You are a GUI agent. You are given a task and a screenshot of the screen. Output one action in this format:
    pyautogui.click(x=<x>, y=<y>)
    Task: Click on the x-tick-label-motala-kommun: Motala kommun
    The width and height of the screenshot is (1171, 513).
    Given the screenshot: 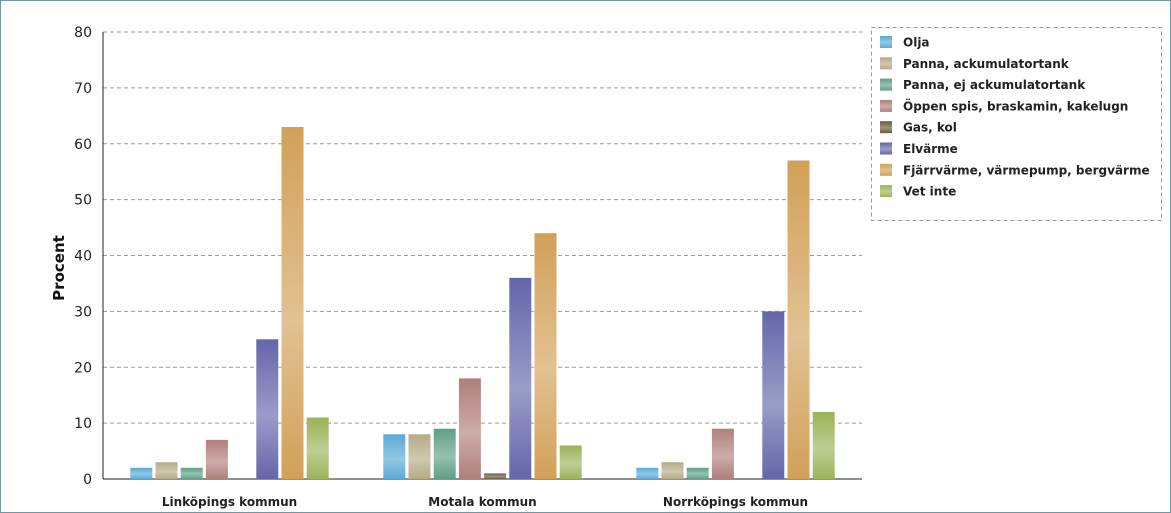 What is the action you would take?
    pyautogui.click(x=482, y=502)
    